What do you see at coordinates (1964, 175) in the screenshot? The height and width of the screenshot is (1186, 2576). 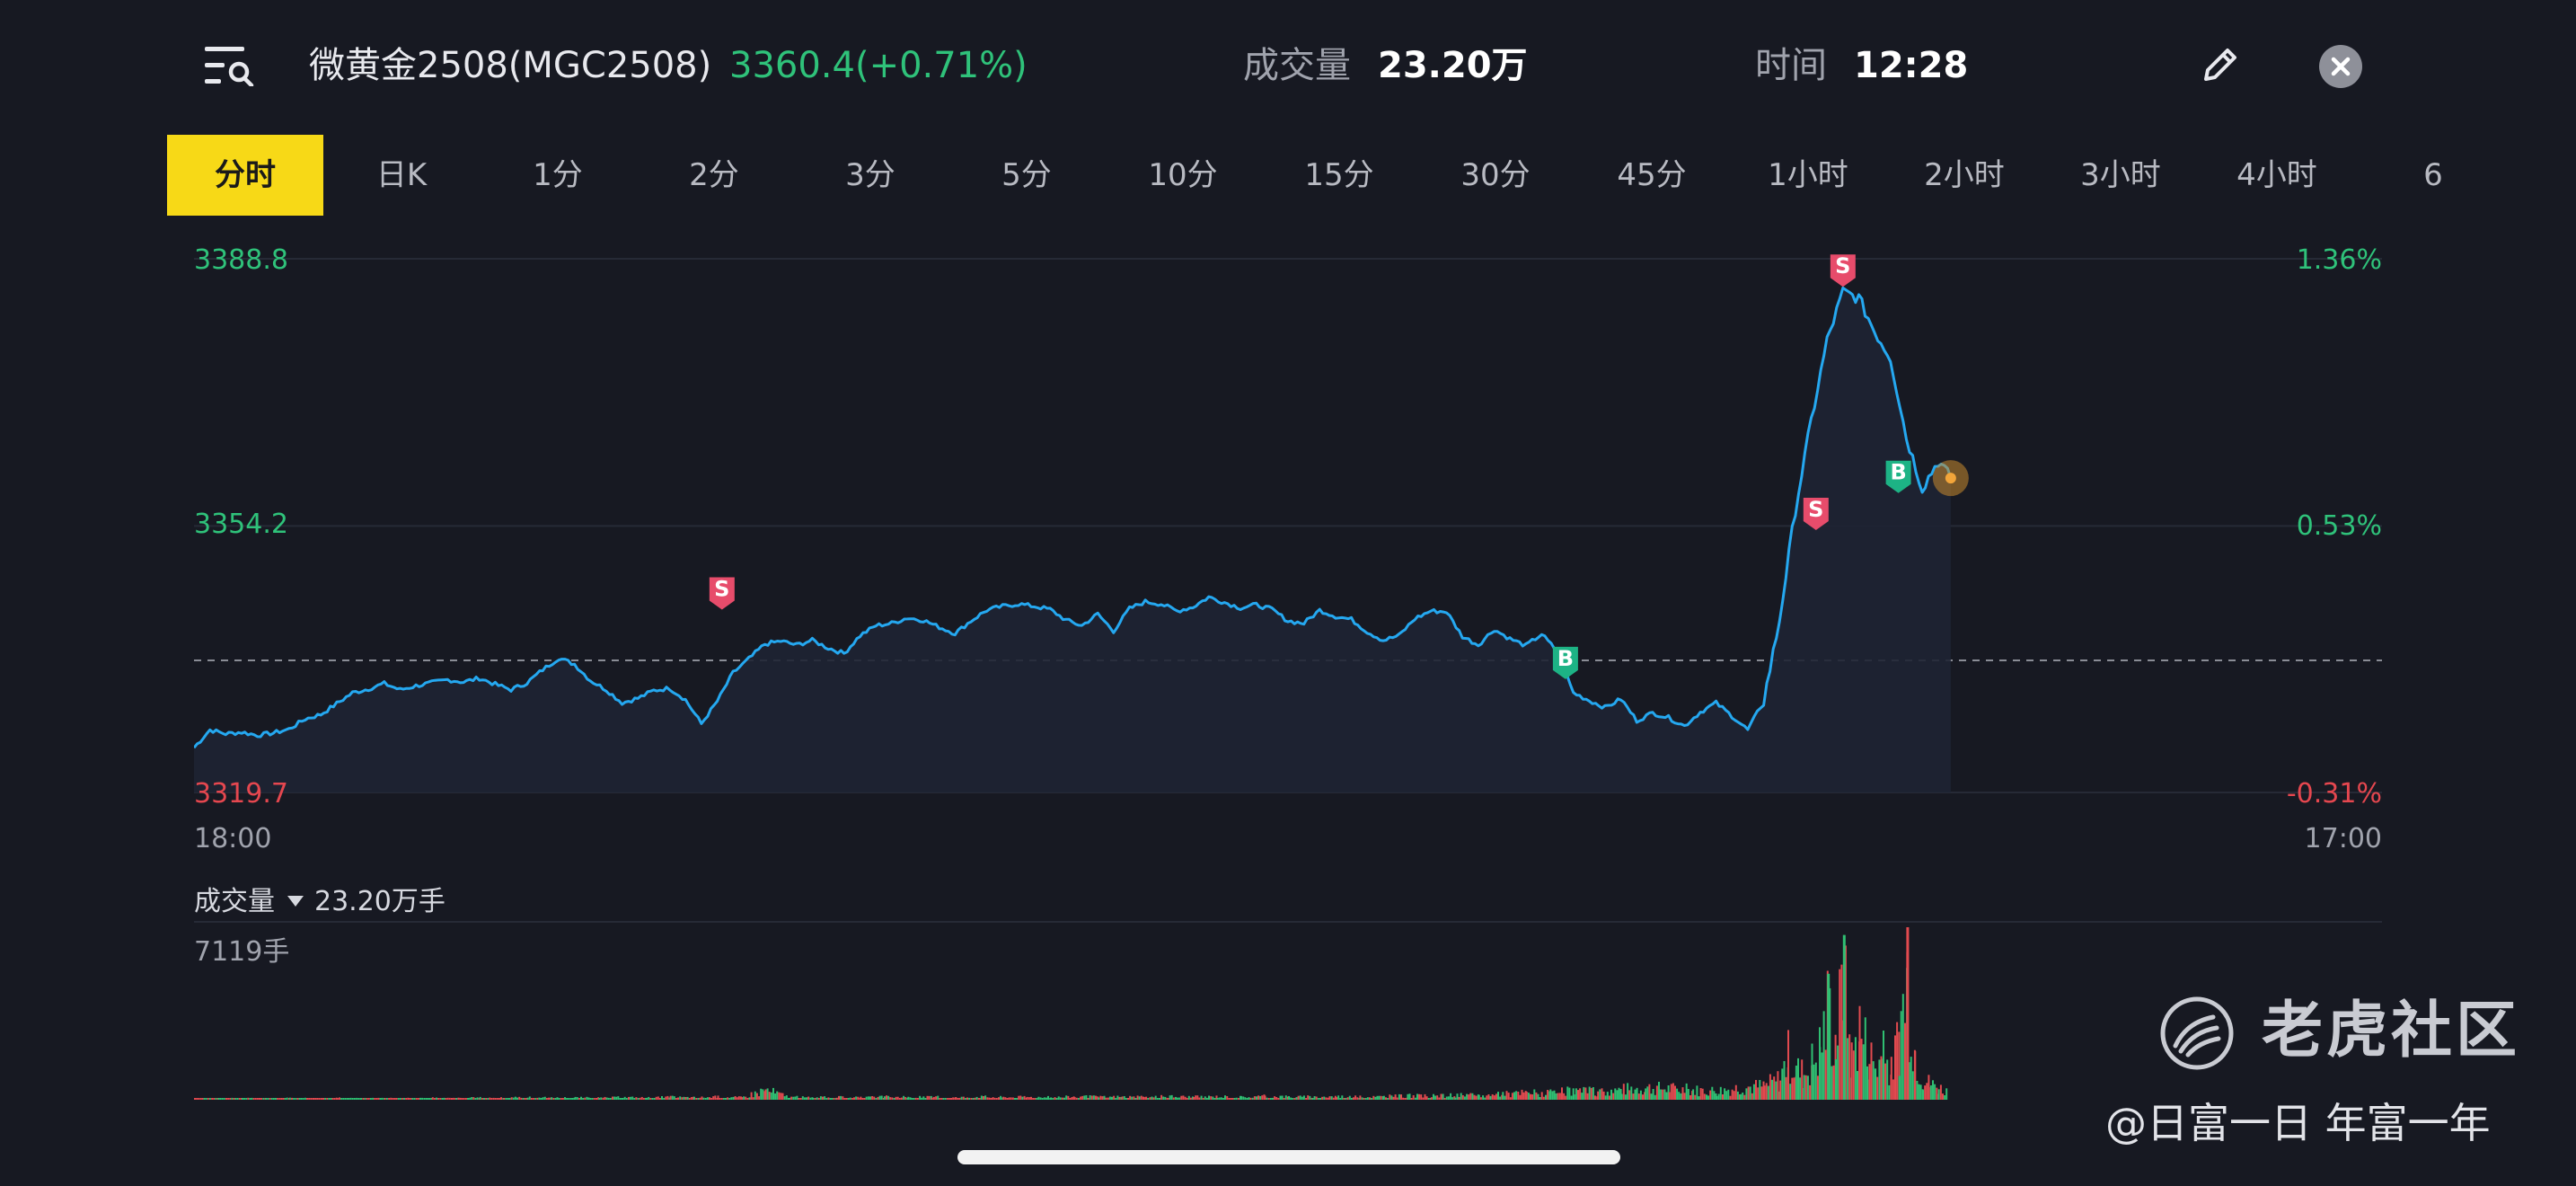 I see `tab-11: 2小时` at bounding box center [1964, 175].